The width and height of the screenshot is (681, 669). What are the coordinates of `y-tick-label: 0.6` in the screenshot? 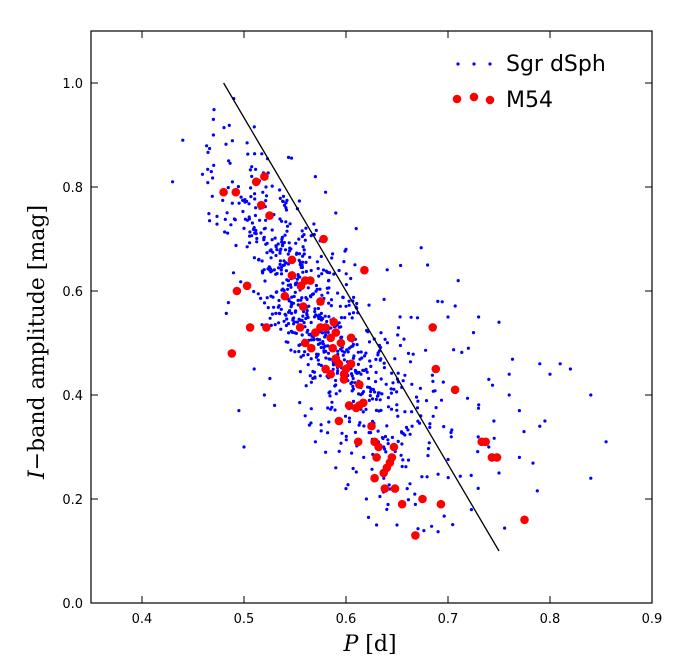 It's located at (72, 292).